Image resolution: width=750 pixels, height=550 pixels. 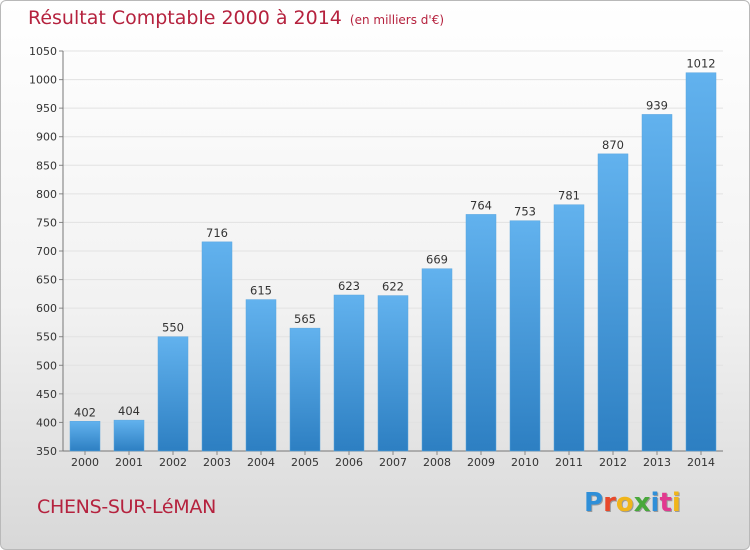 I want to click on data-label: 404, so click(x=129, y=411).